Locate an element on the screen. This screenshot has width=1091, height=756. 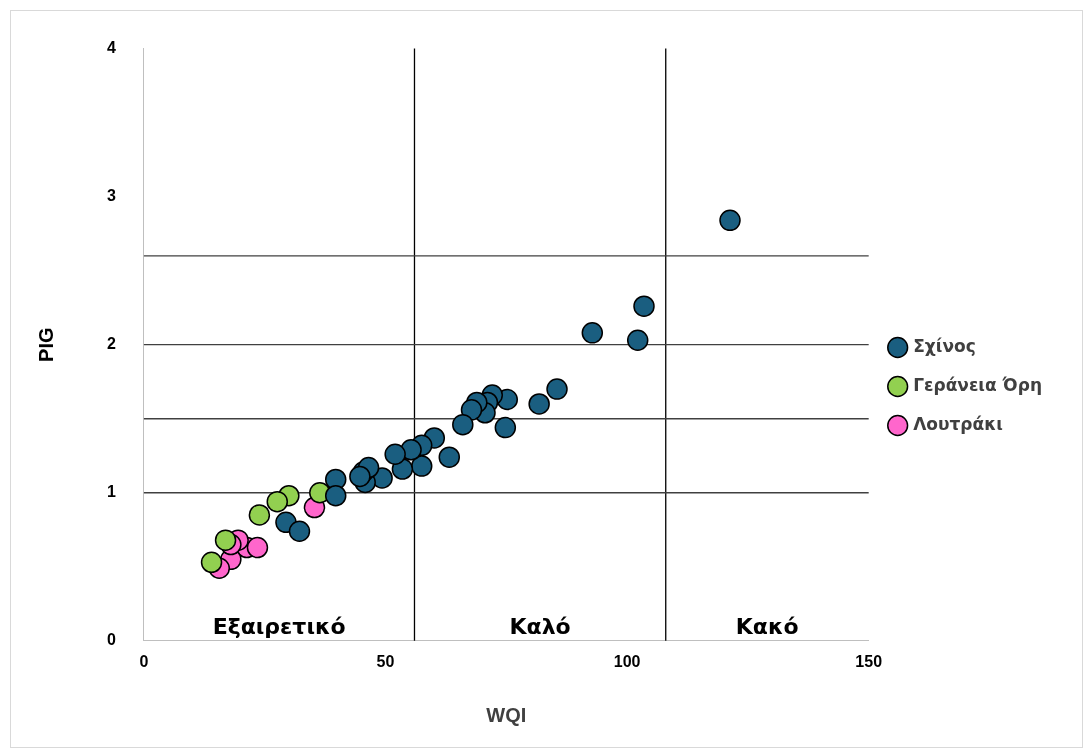
annotation: Εξαιρετικό is located at coordinates (279, 626).